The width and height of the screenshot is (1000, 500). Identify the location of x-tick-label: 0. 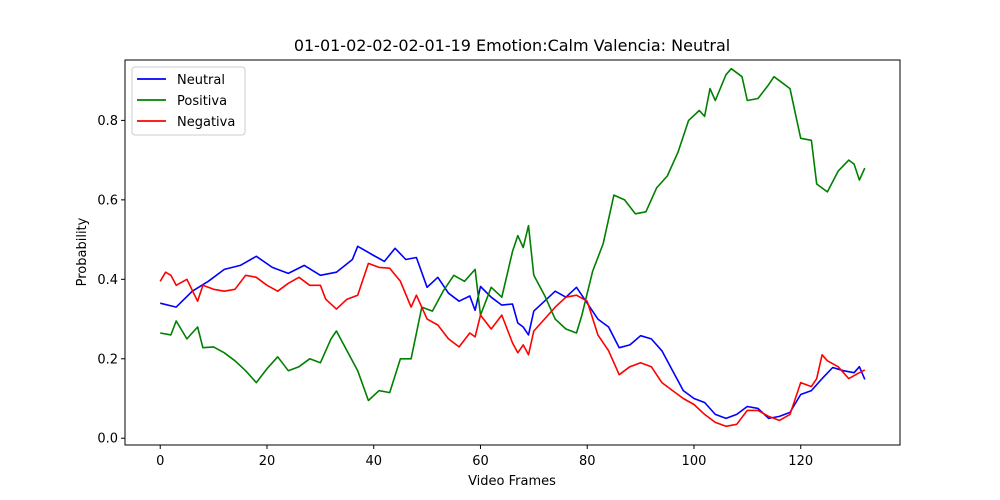
(160, 461).